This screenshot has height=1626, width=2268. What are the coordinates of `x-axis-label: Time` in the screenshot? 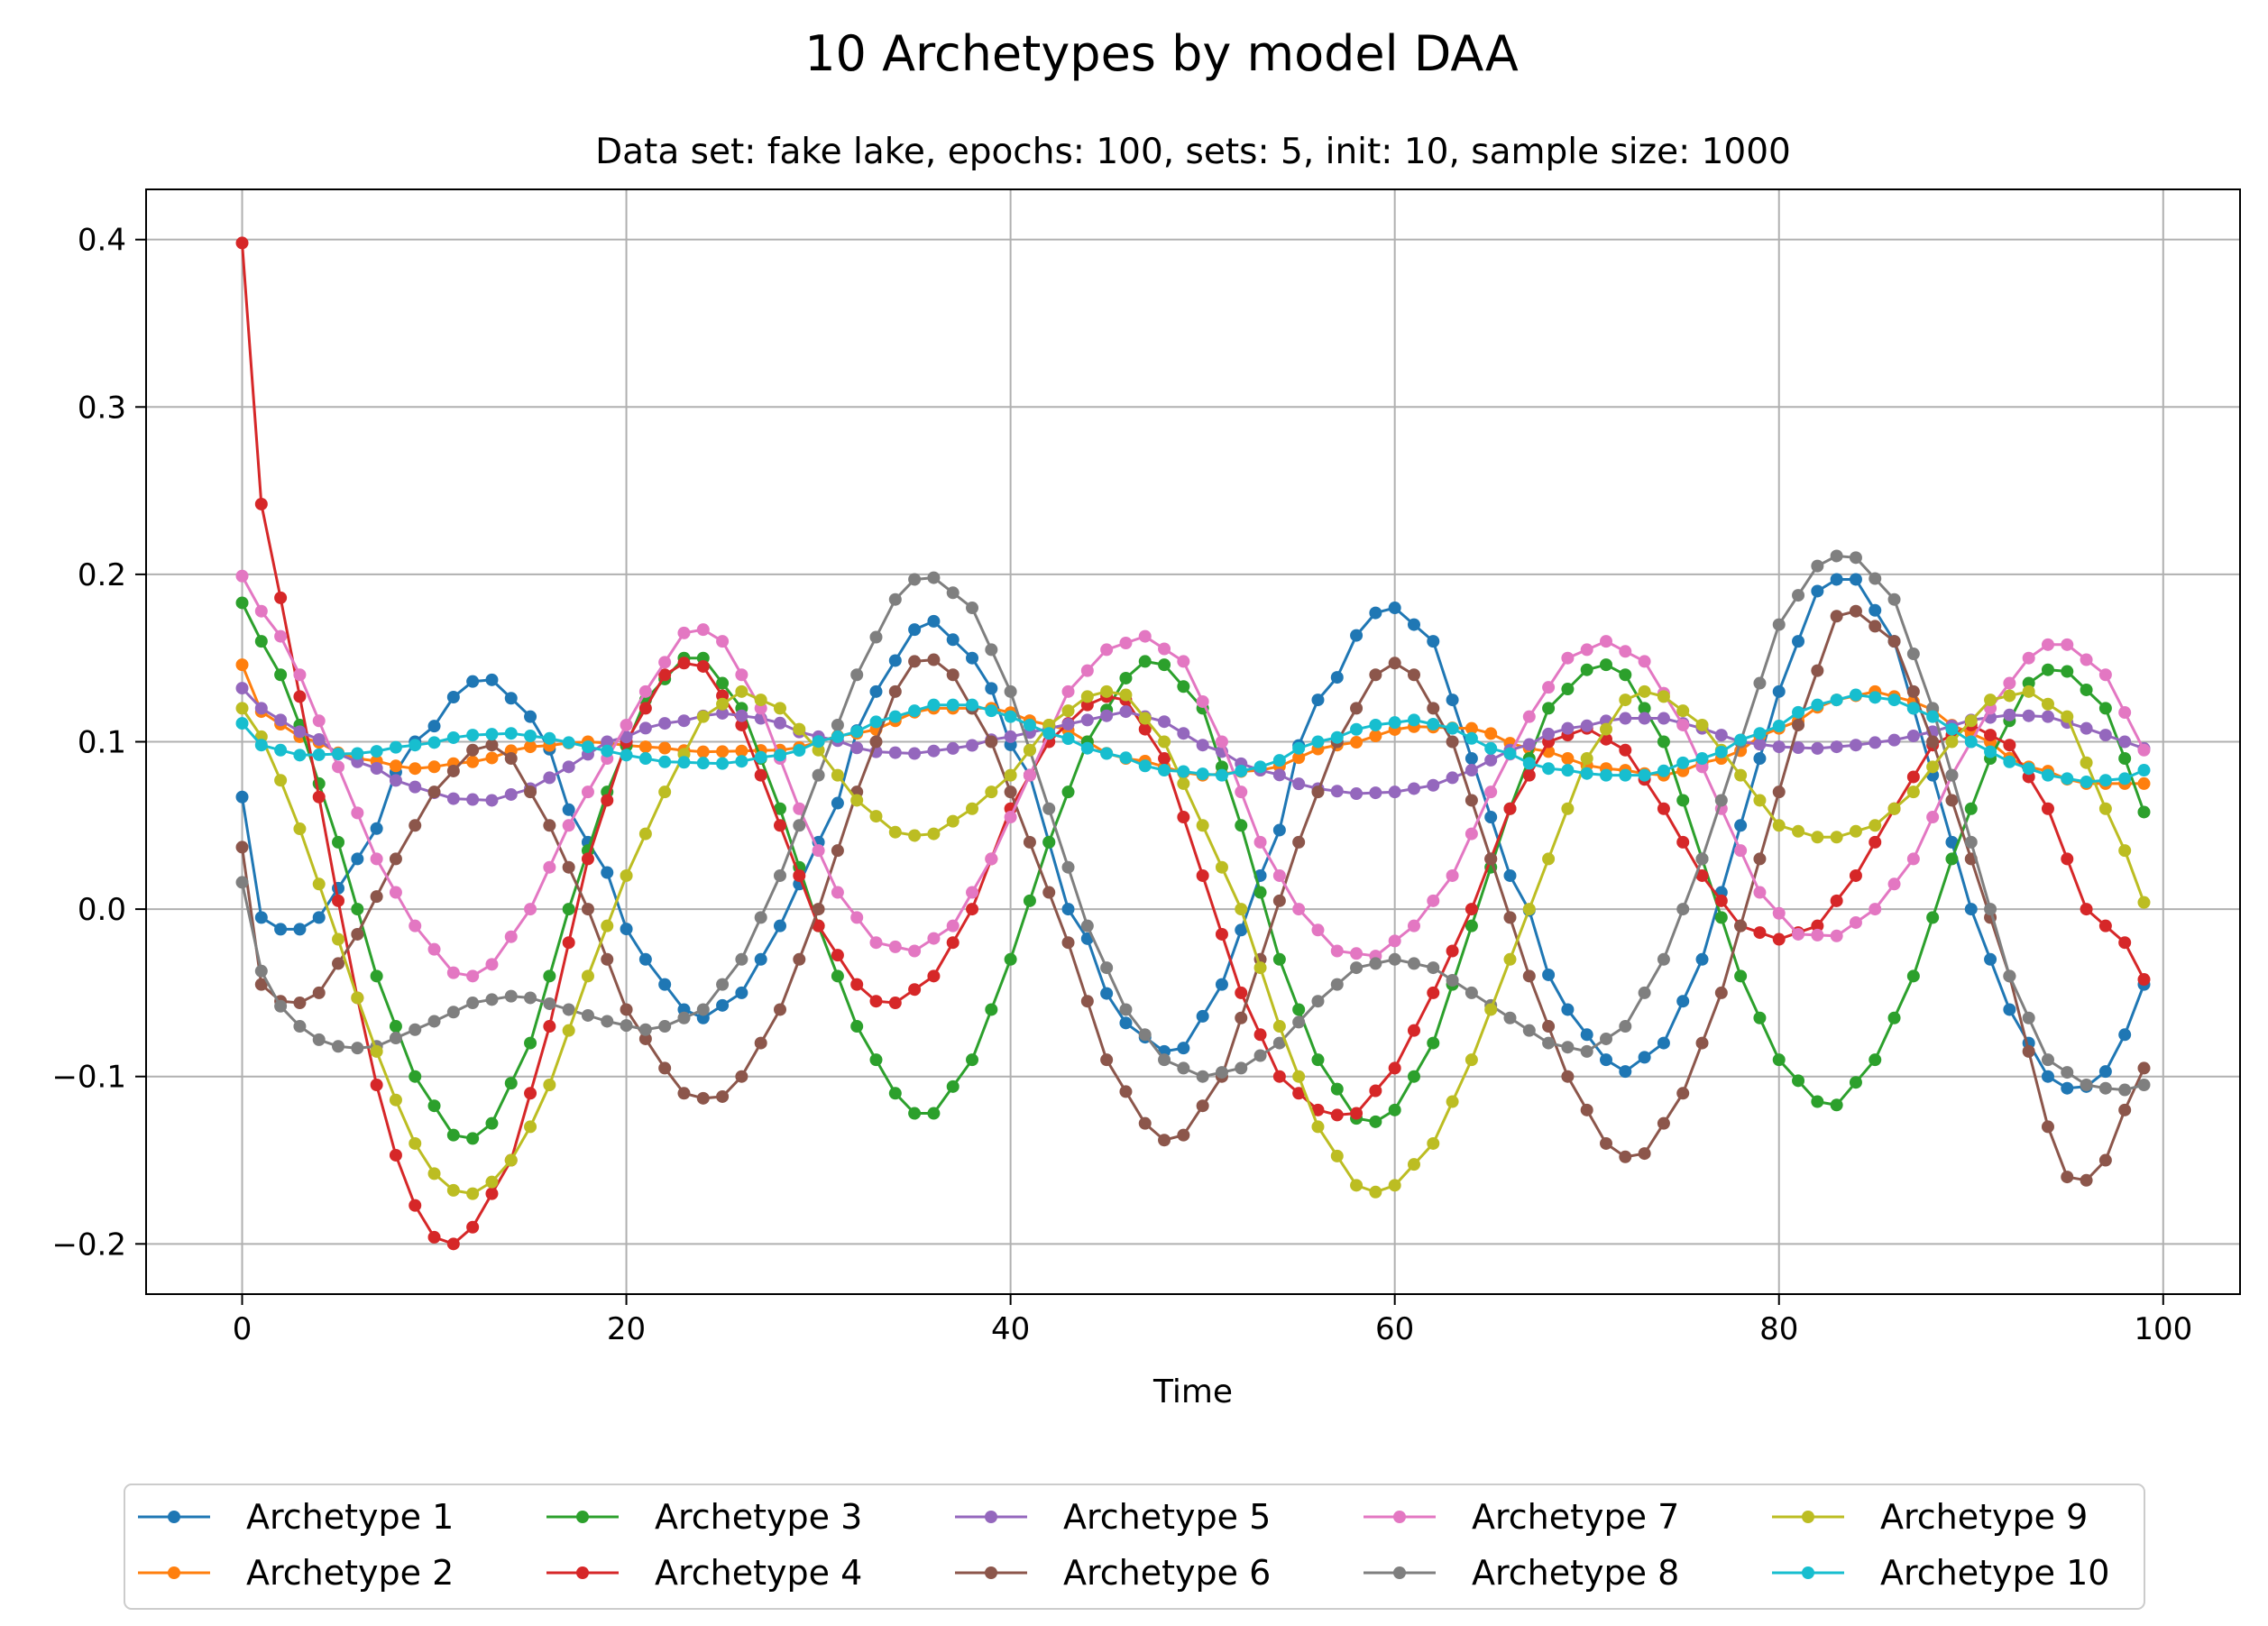 It's located at (1192, 1391).